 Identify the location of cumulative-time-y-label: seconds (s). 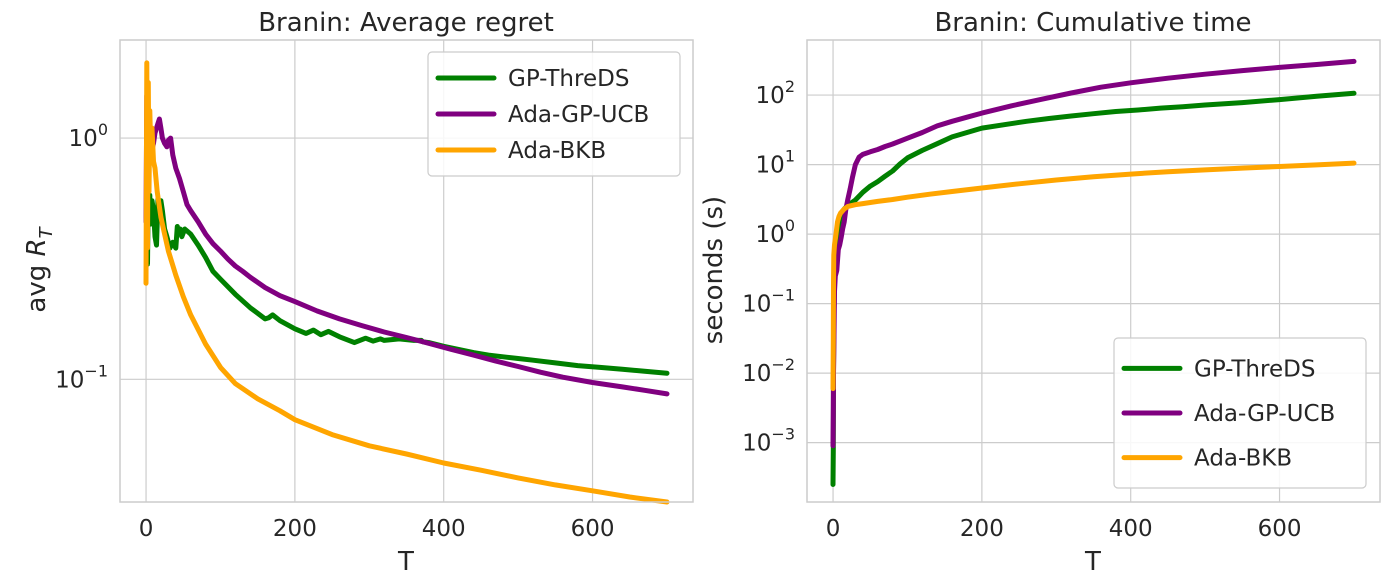
(714, 270).